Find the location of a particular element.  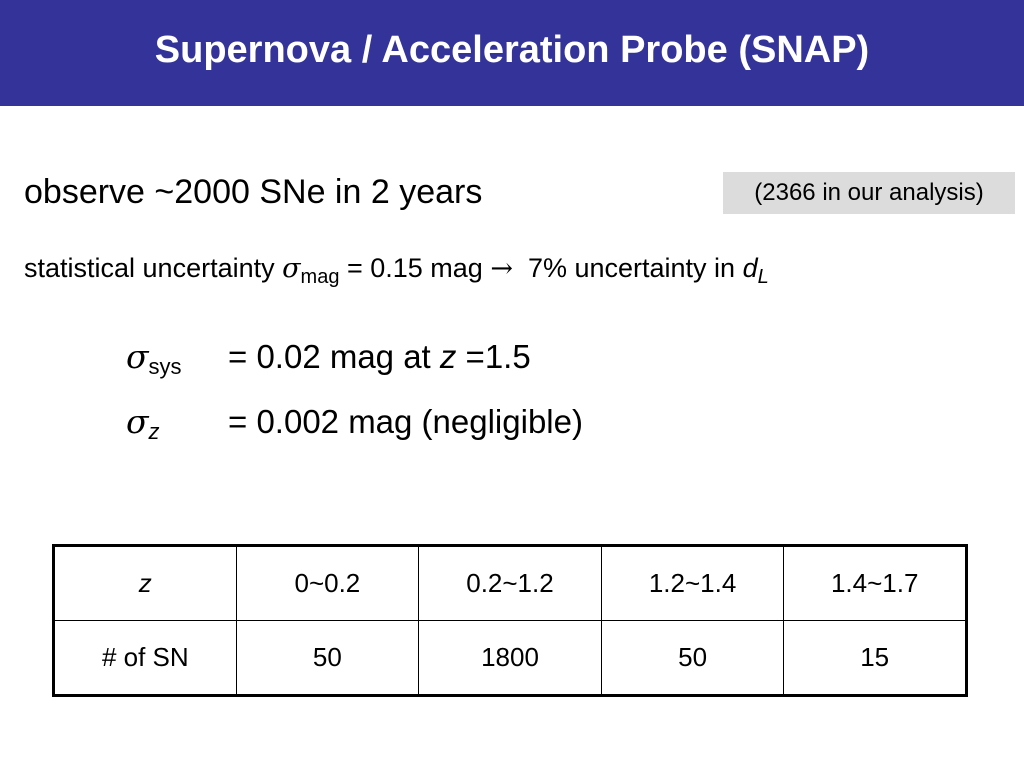

table-cell: 1.2~1.4 is located at coordinates (692, 583).